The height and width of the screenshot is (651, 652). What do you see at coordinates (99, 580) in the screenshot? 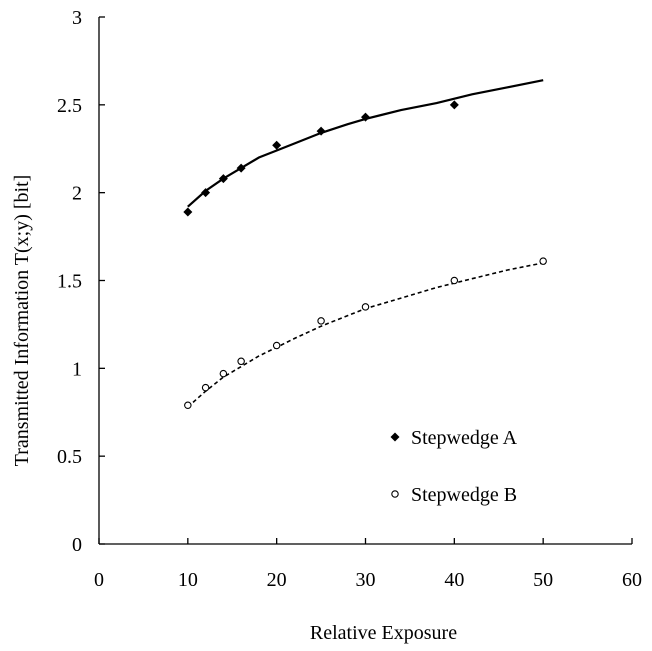
I see `x-tick-label: 0` at bounding box center [99, 580].